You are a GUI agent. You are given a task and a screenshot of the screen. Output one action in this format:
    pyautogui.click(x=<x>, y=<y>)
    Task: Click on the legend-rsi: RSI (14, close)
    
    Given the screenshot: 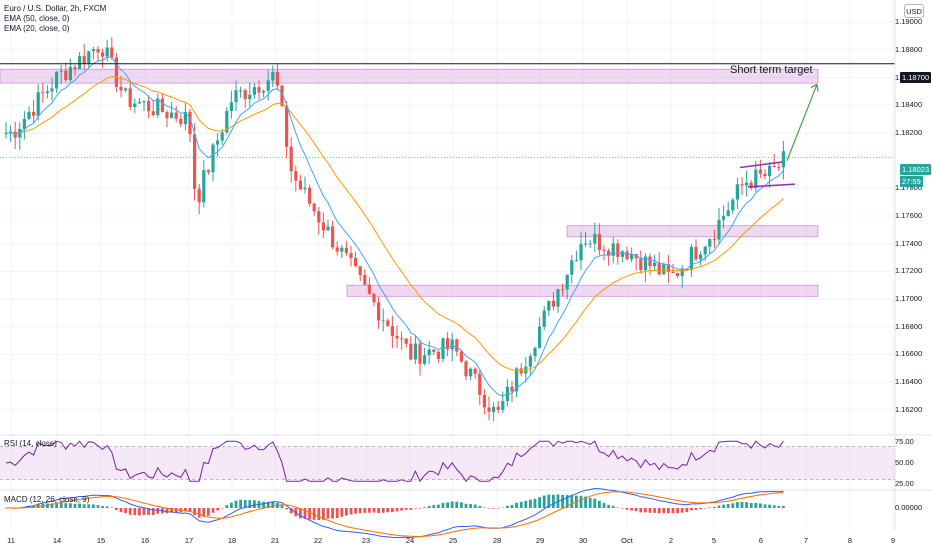 What is the action you would take?
    pyautogui.click(x=30, y=443)
    